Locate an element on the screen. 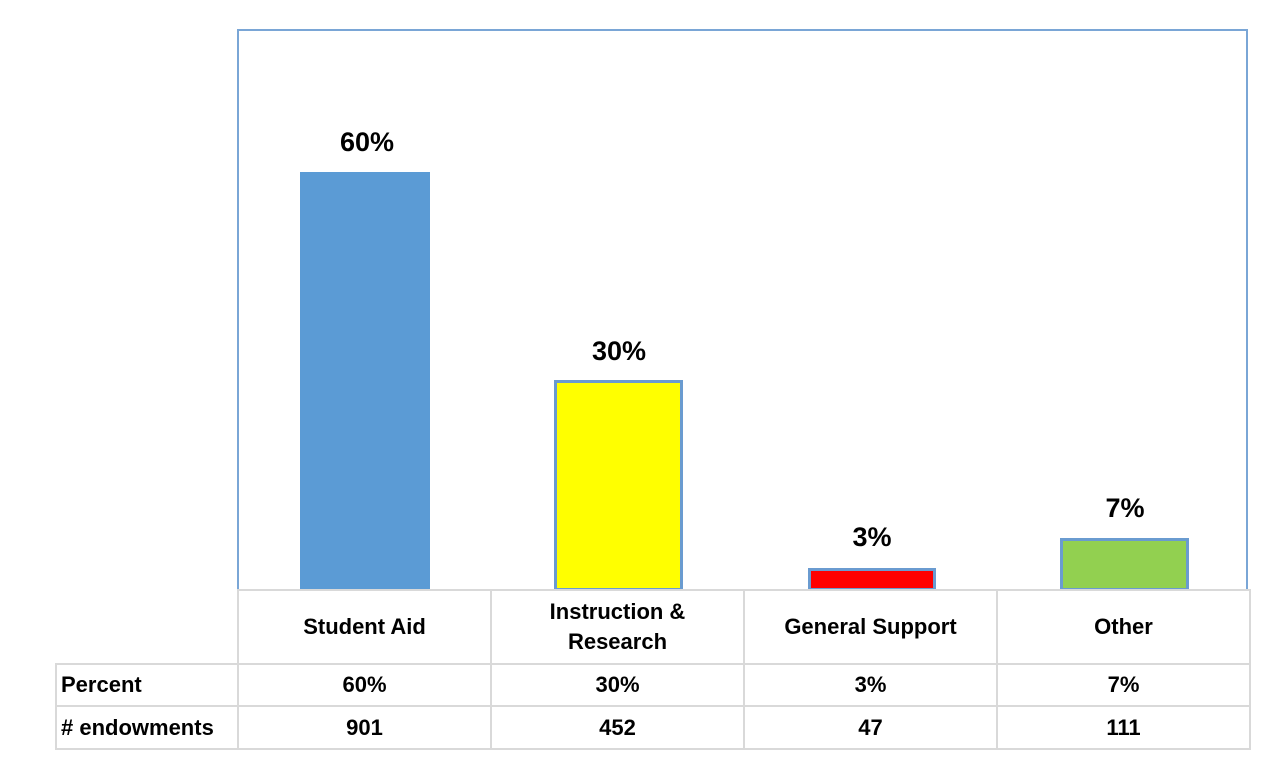 Image resolution: width=1280 pixels, height=763 pixels. cell-endowments-instruction-research: 452 is located at coordinates (617, 727).